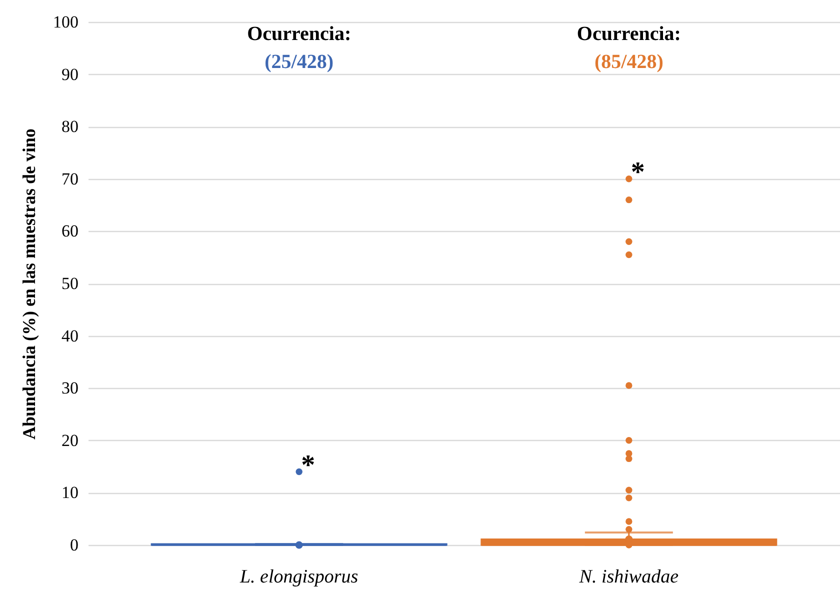  What do you see at coordinates (299, 62) in the screenshot?
I see `annotation: (25/428)` at bounding box center [299, 62].